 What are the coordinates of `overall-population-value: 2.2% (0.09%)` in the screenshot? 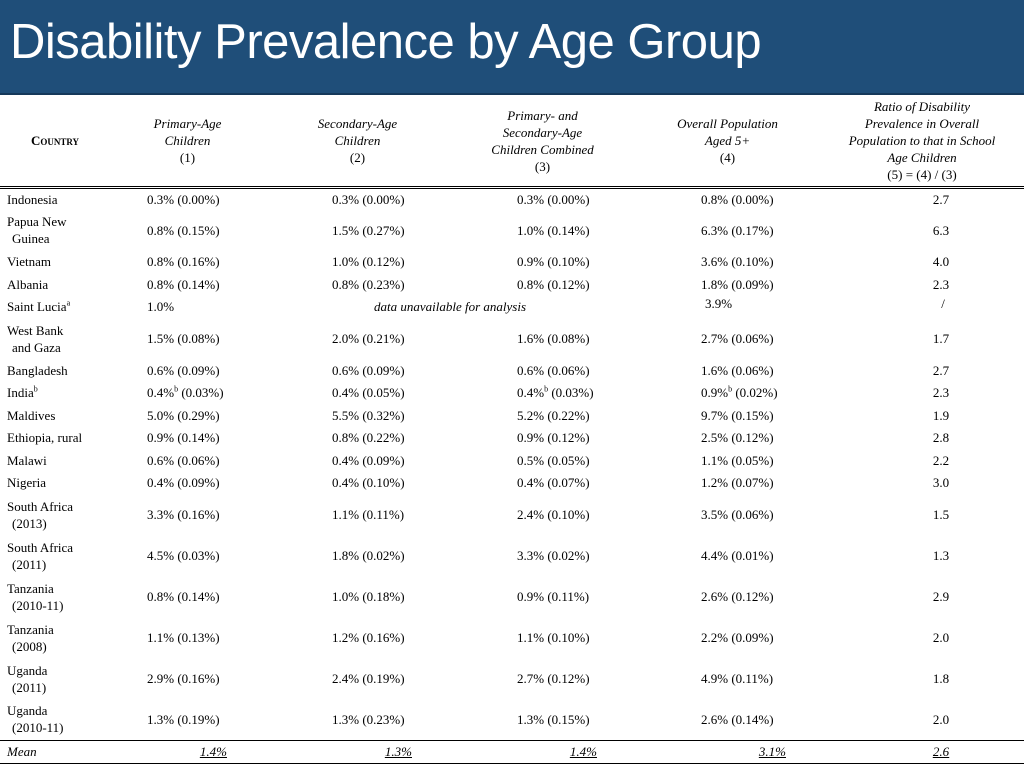 It's located at (737, 637).